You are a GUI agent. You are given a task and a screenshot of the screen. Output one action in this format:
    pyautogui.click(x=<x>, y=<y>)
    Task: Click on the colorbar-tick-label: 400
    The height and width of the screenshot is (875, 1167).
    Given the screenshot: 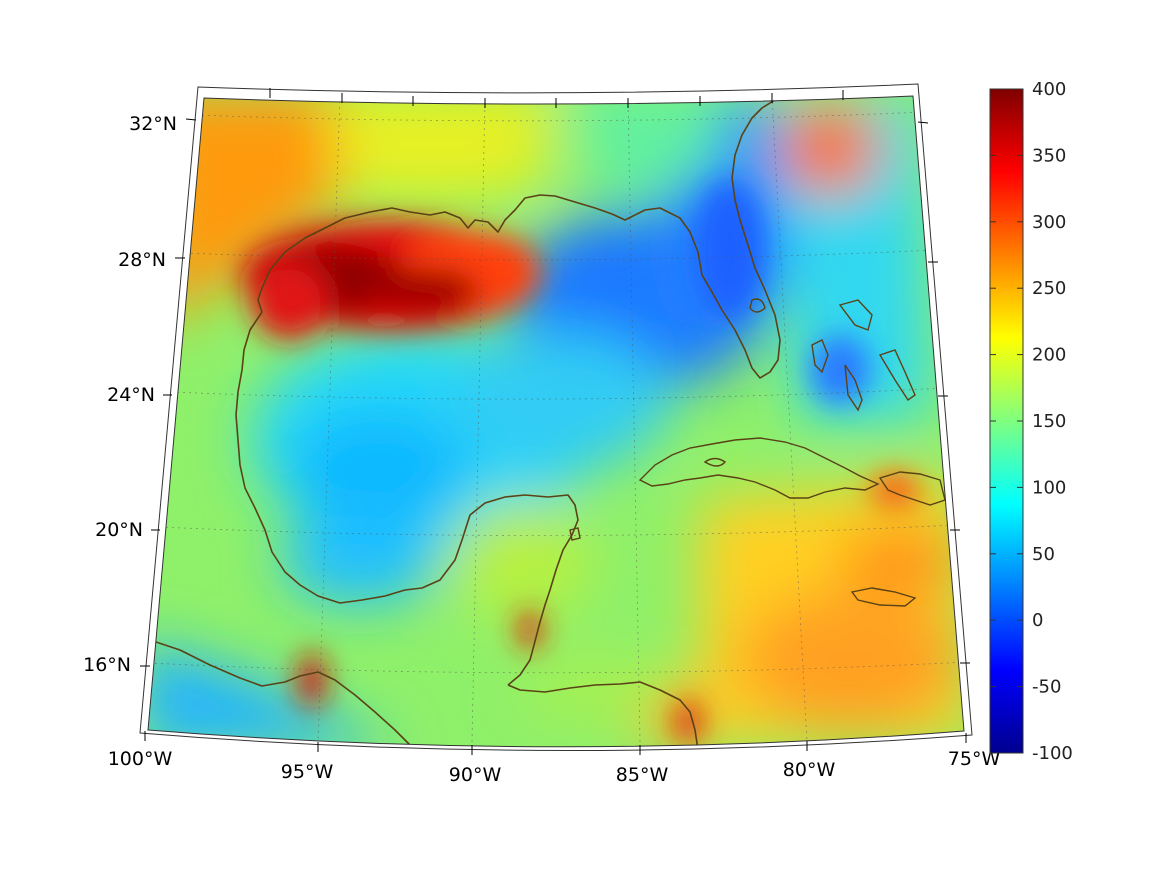 What is the action you would take?
    pyautogui.click(x=1049, y=89)
    